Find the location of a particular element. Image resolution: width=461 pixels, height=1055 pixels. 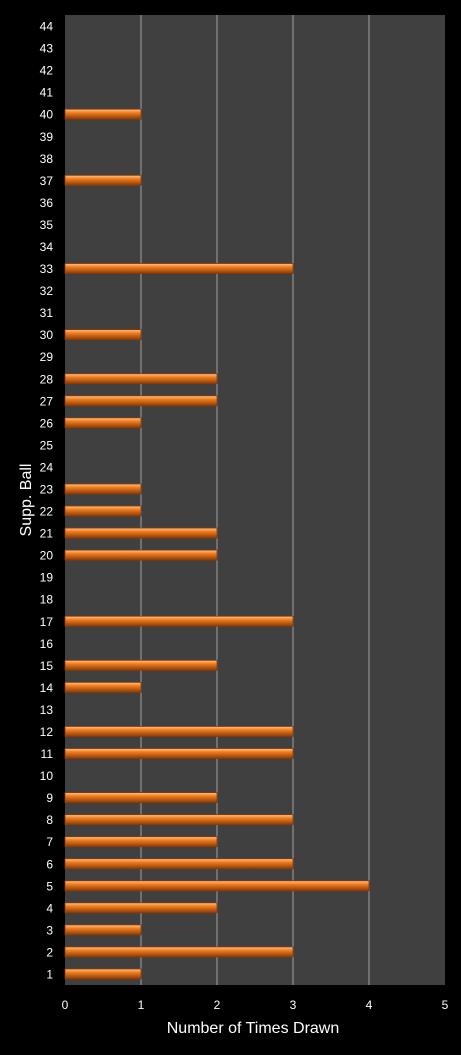

x-tick-label: 5 is located at coordinates (445, 1005).